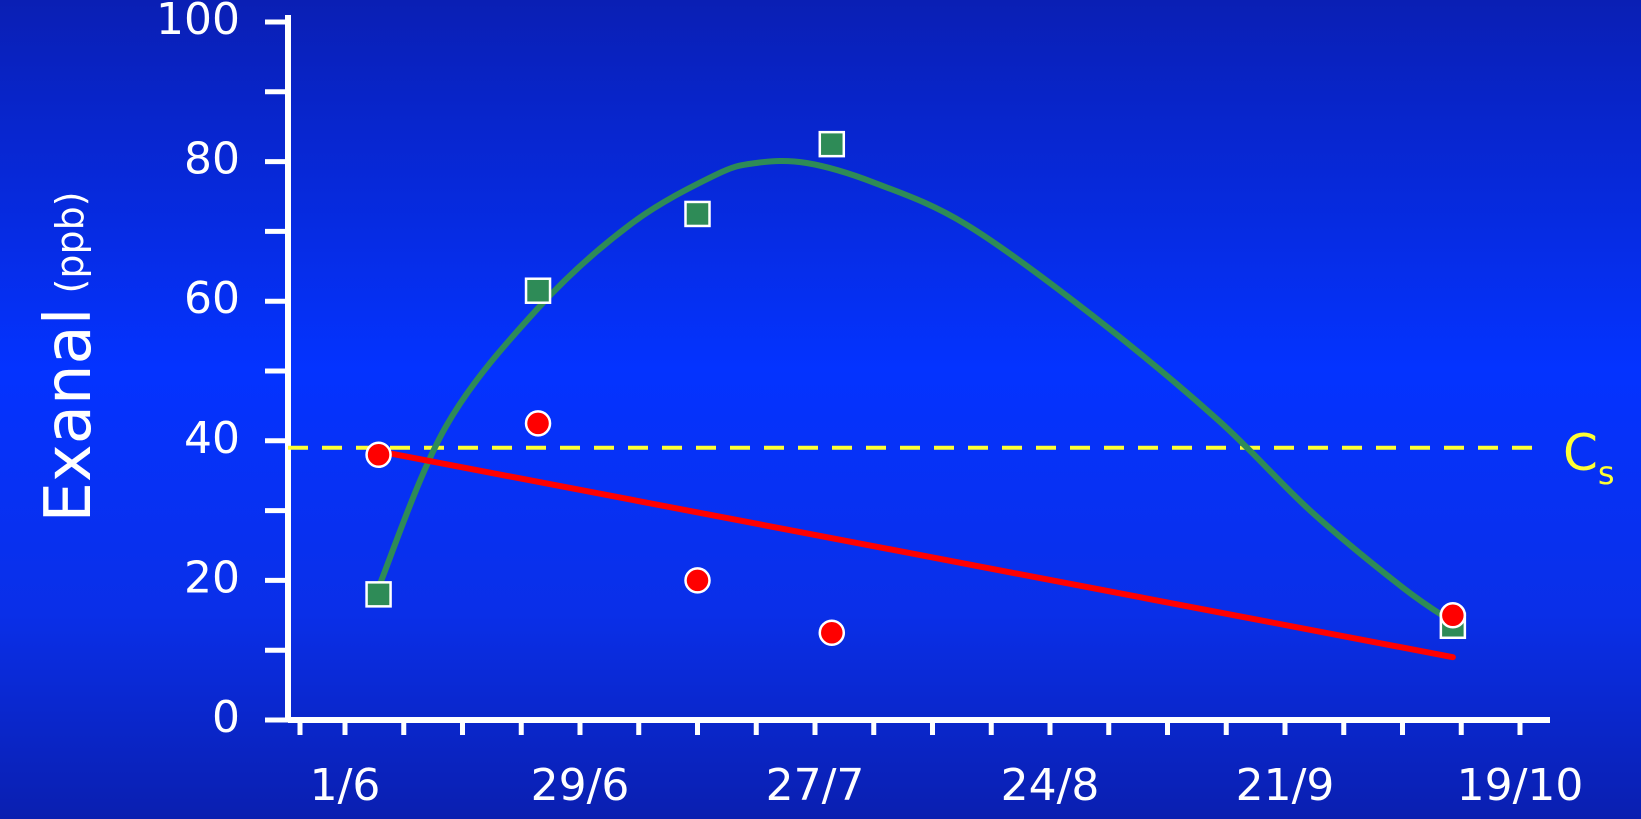  Describe the element at coordinates (345, 785) in the screenshot. I see `x-tick-label: 1/6` at that location.